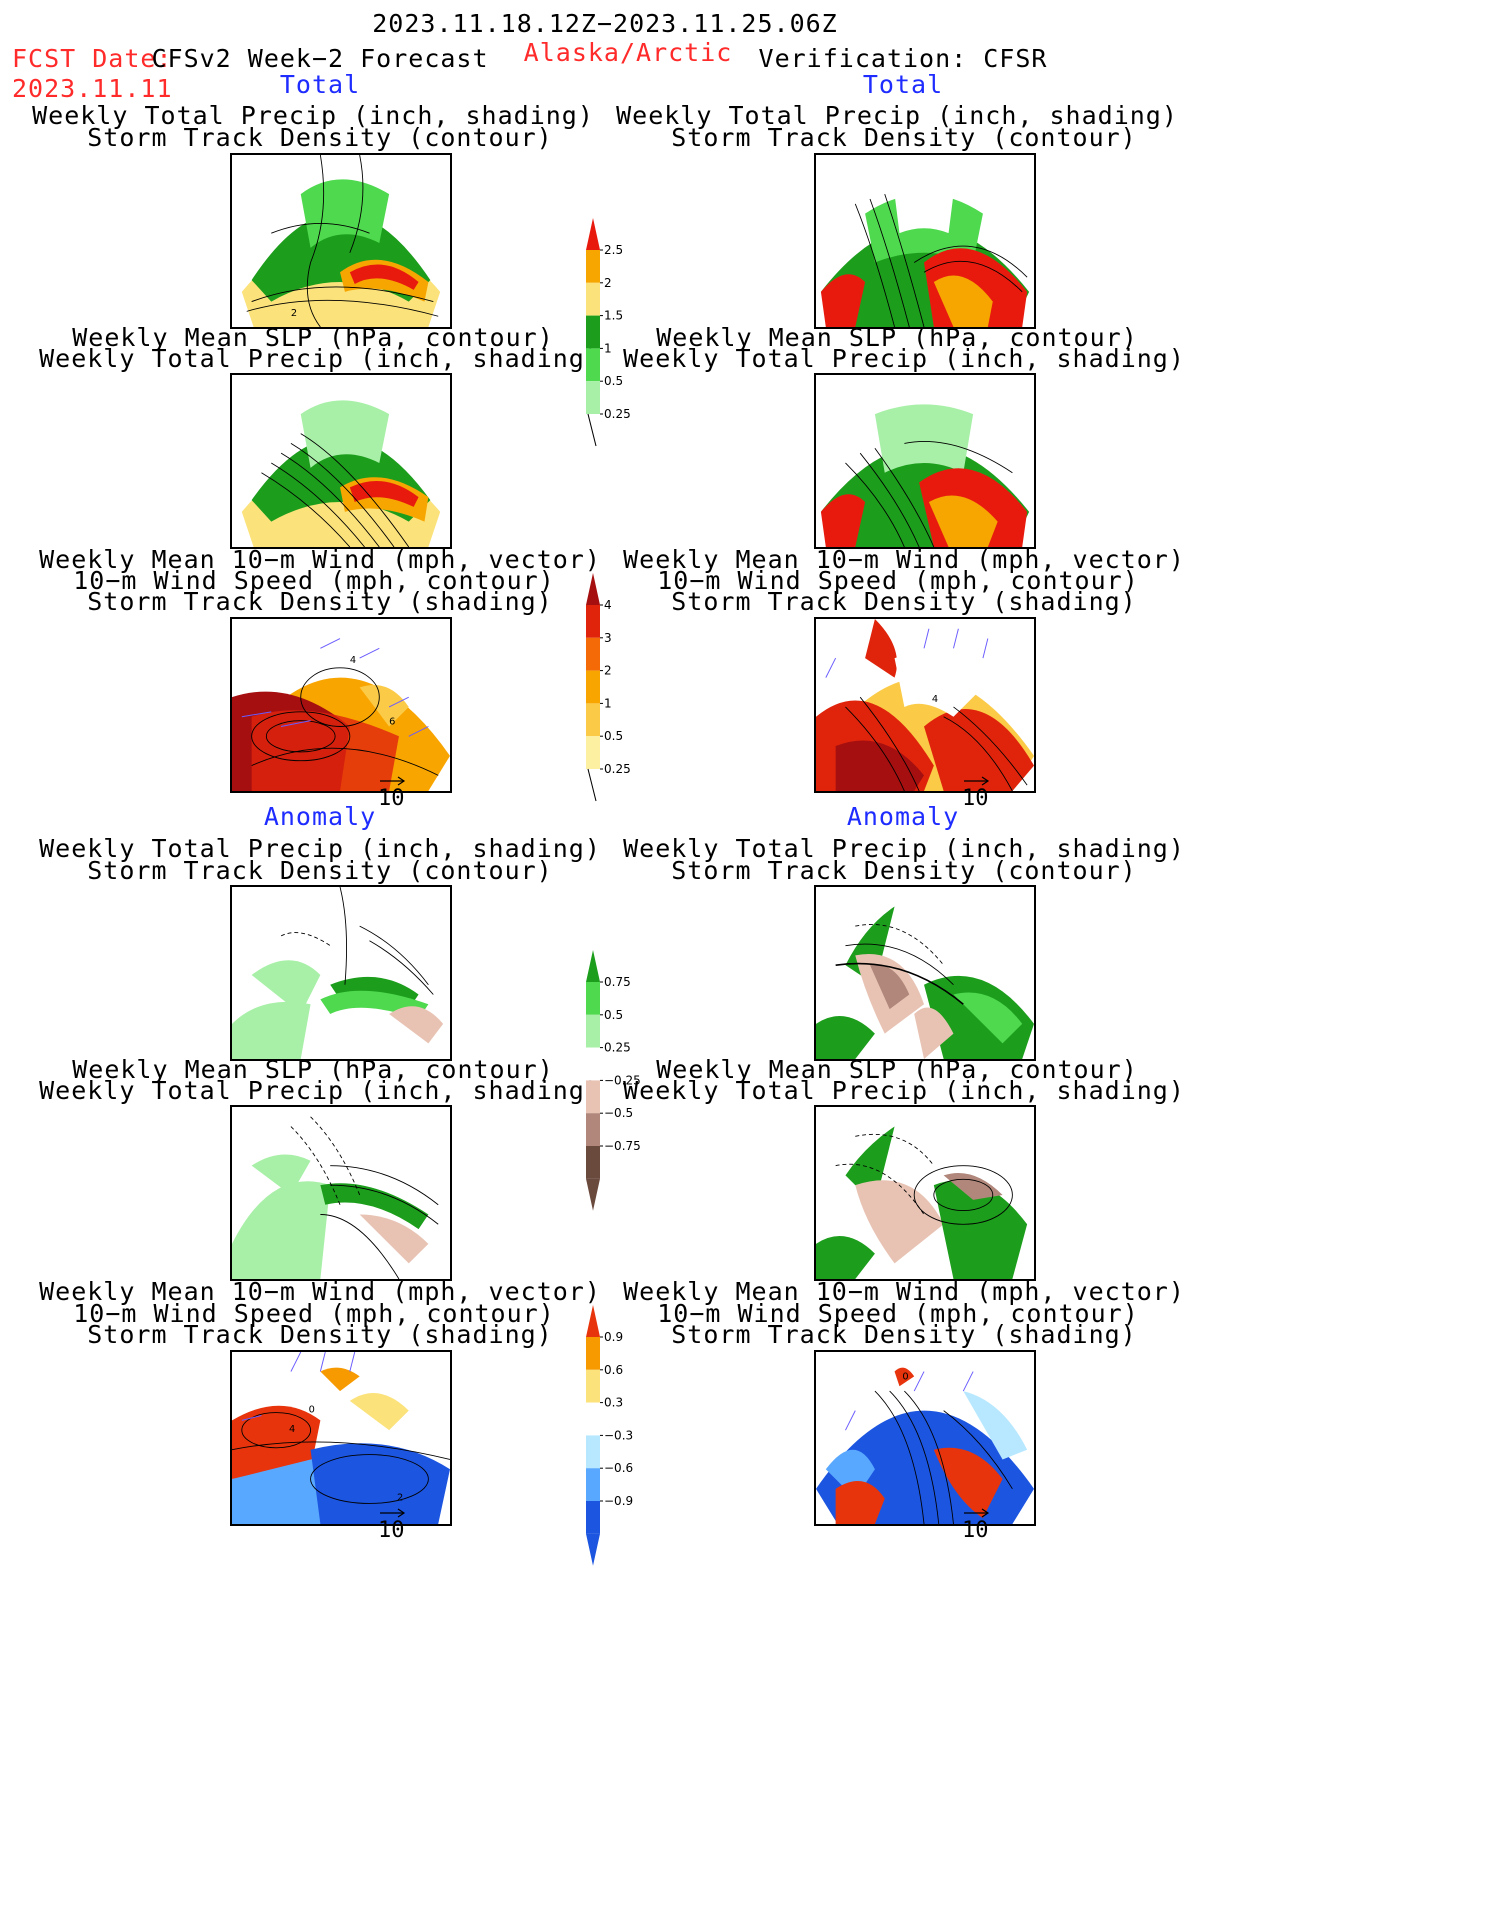  Describe the element at coordinates (608, 703) in the screenshot. I see `colorbar-tick-label: 1` at that location.